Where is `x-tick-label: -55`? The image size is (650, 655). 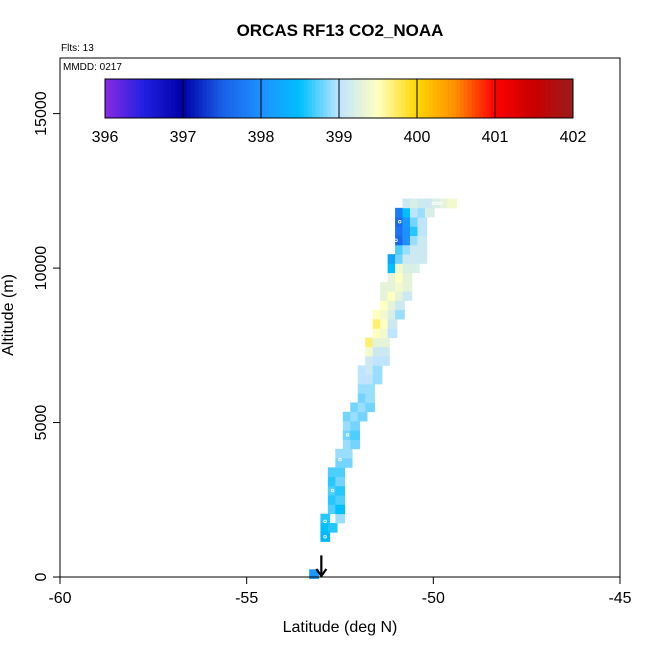 x-tick-label: -55 is located at coordinates (246, 598).